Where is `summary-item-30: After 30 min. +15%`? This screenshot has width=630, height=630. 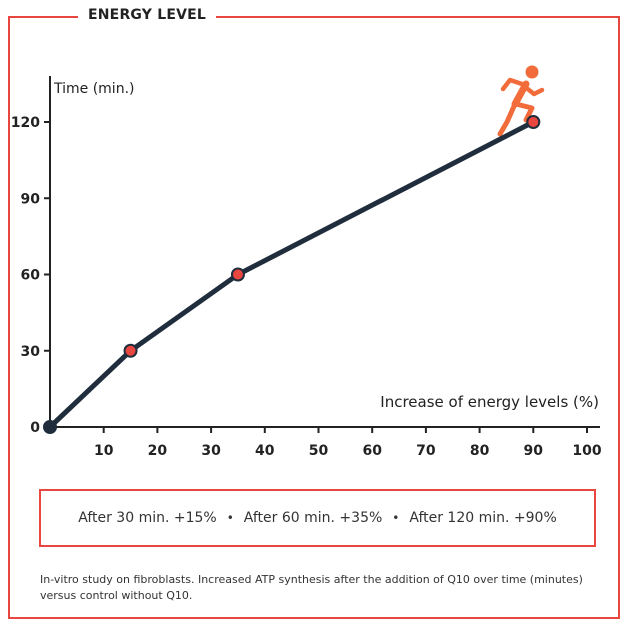
summary-item-30: After 30 min. +15% is located at coordinates (147, 518).